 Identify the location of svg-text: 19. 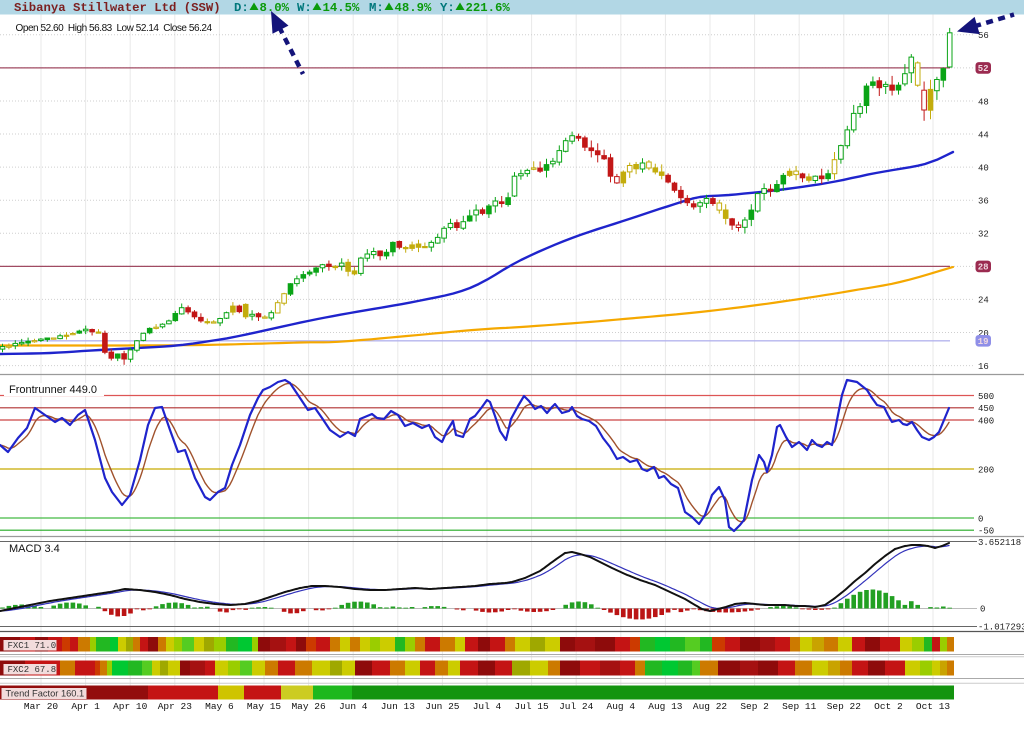
(983, 342).